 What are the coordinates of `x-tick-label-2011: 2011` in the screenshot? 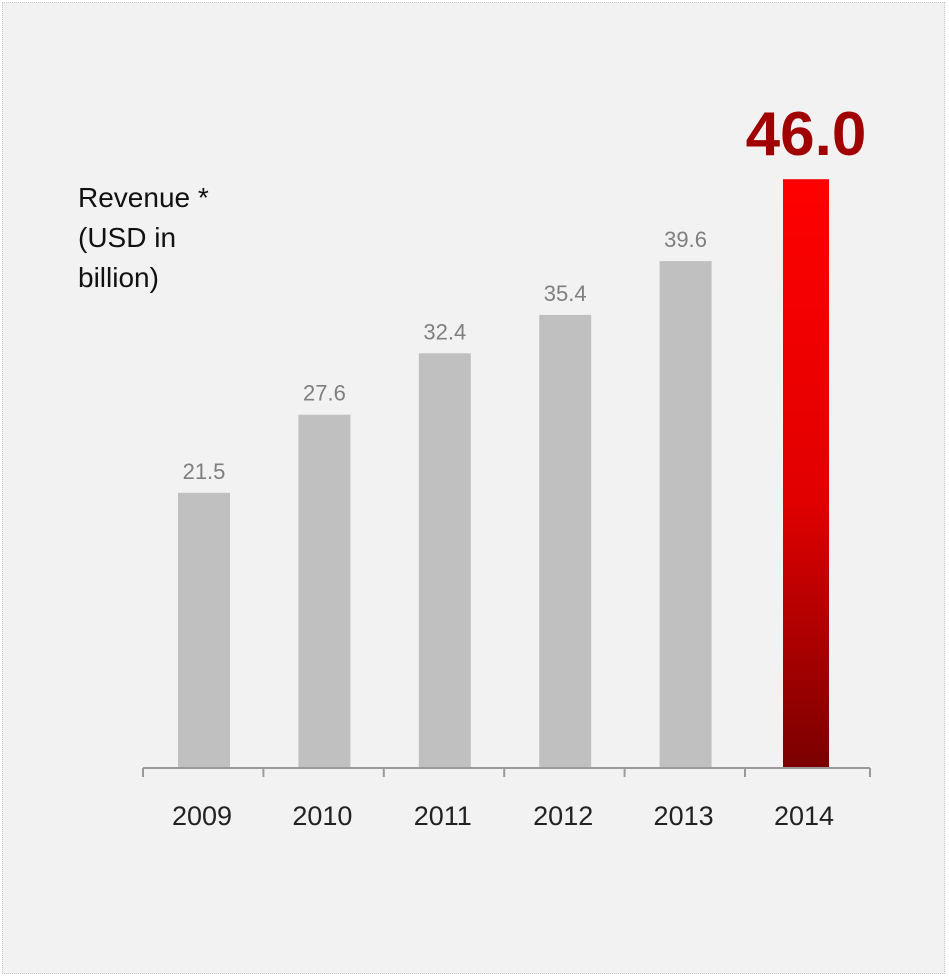 It's located at (443, 816).